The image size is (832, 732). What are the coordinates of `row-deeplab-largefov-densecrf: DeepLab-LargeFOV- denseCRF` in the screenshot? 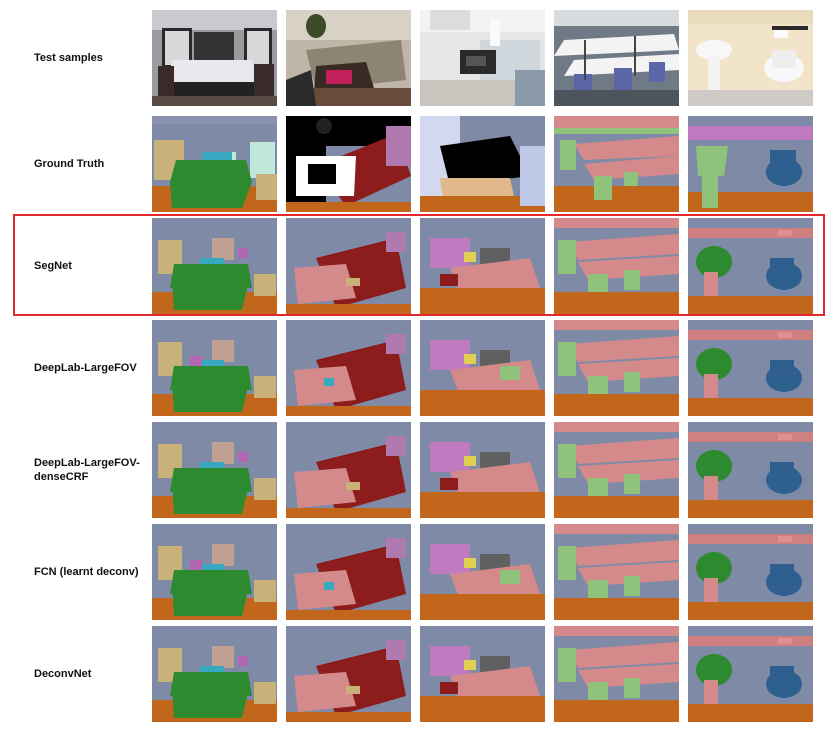 It's located at (416, 470).